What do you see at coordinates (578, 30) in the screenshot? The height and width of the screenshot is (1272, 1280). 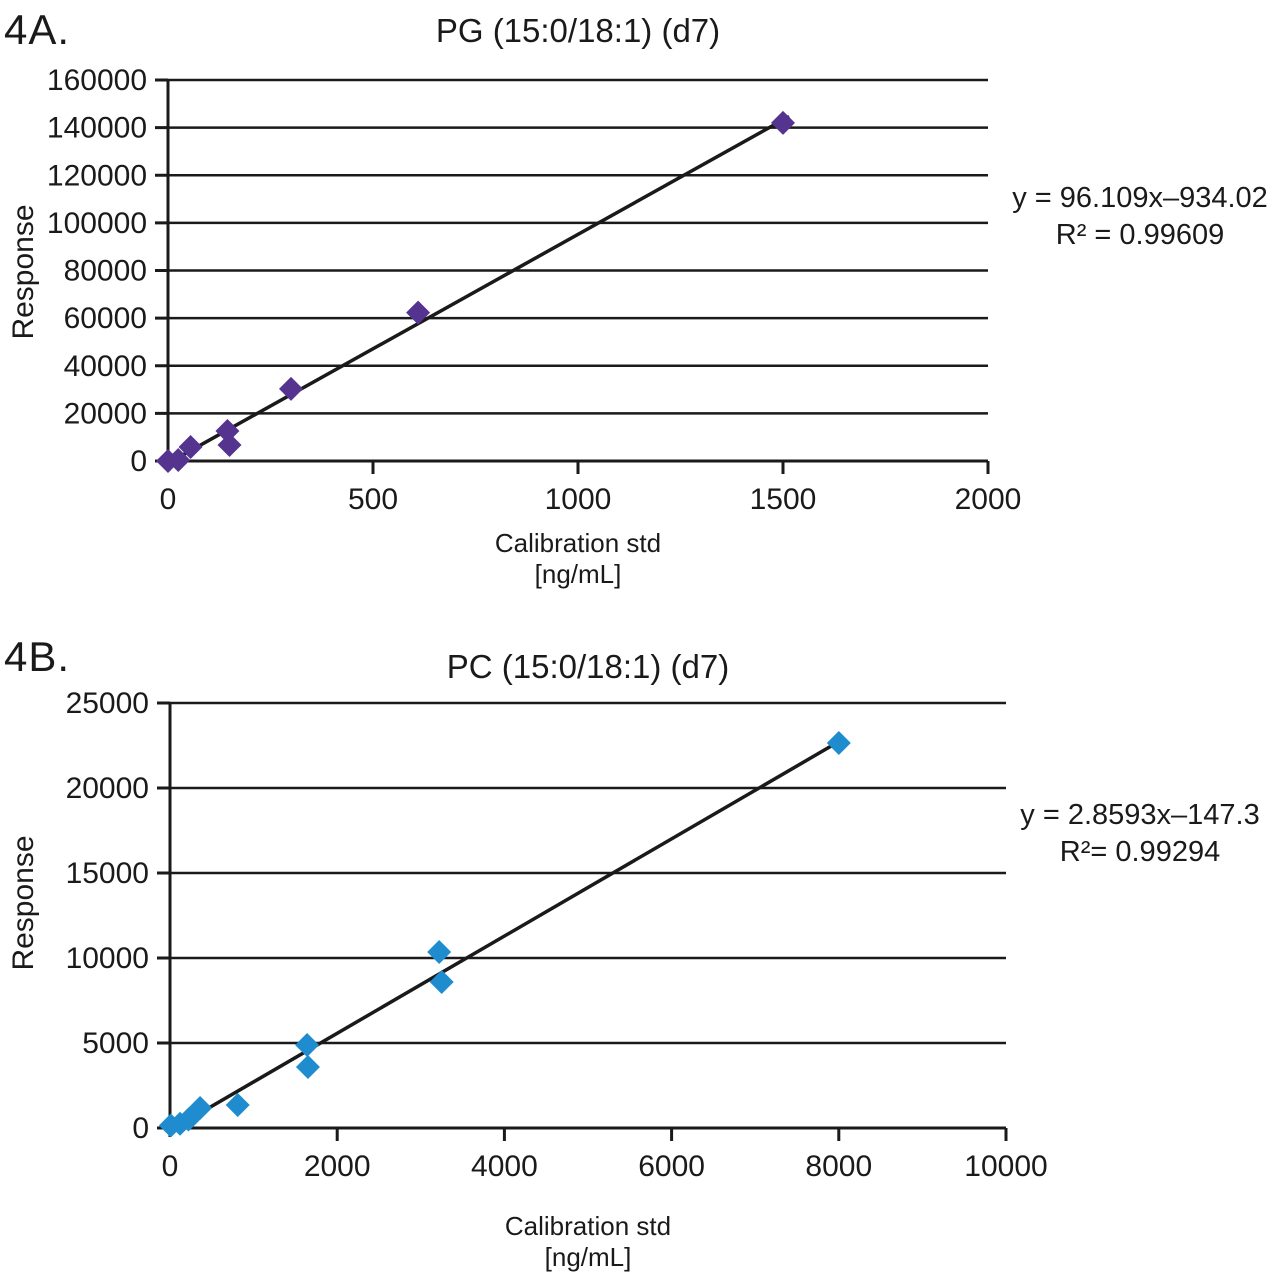 I see `chart-title-a: PG (15:0/18:1) (d7)` at bounding box center [578, 30].